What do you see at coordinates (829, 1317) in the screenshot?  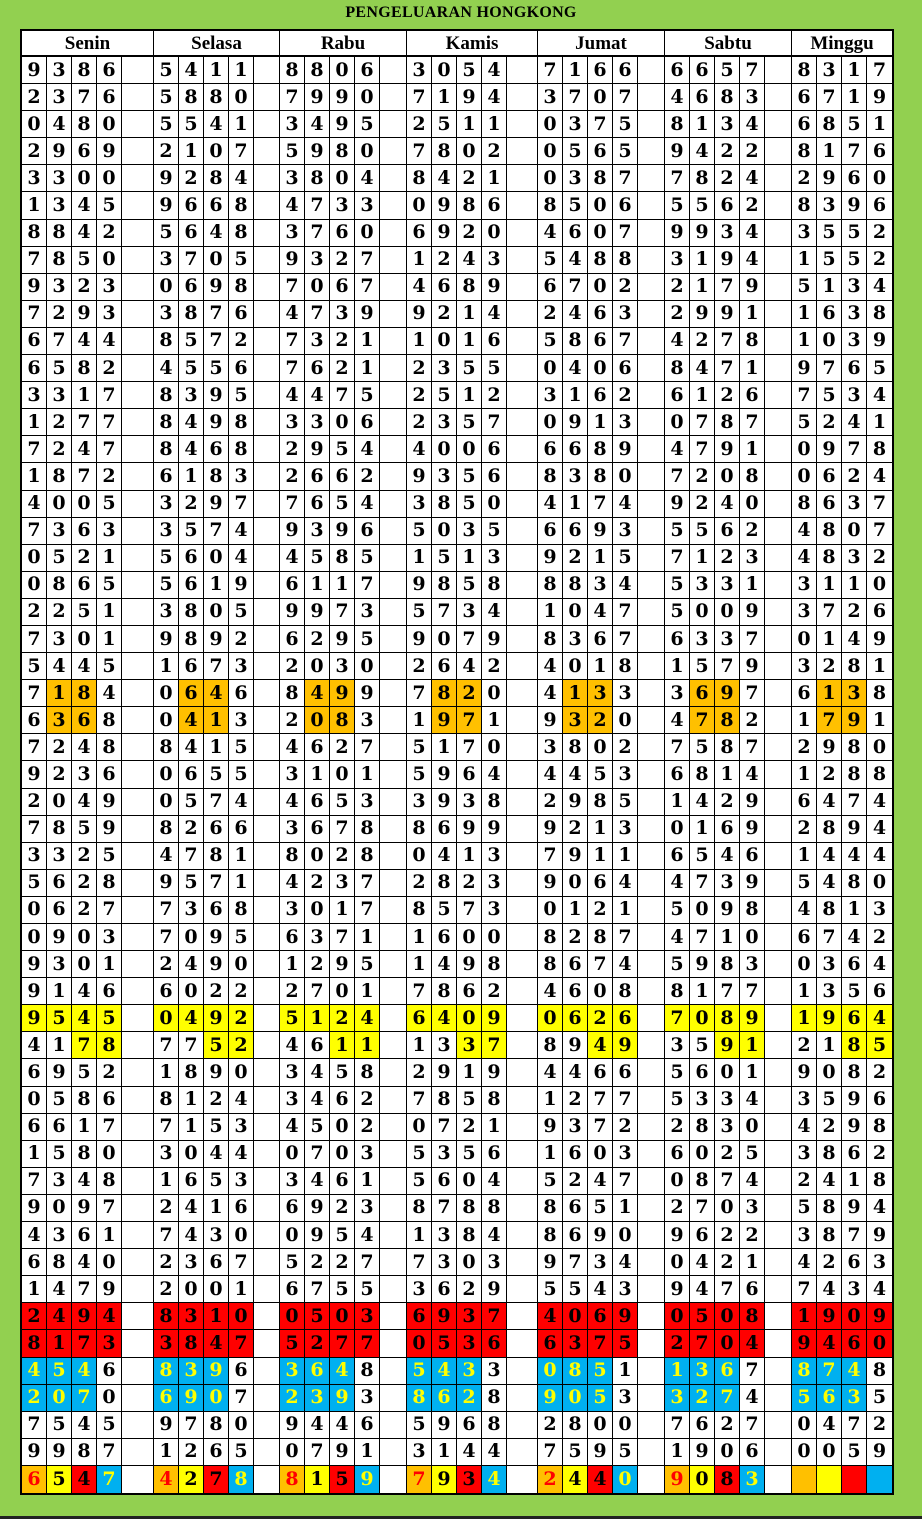 I see `result-digit-minggu: 9` at bounding box center [829, 1317].